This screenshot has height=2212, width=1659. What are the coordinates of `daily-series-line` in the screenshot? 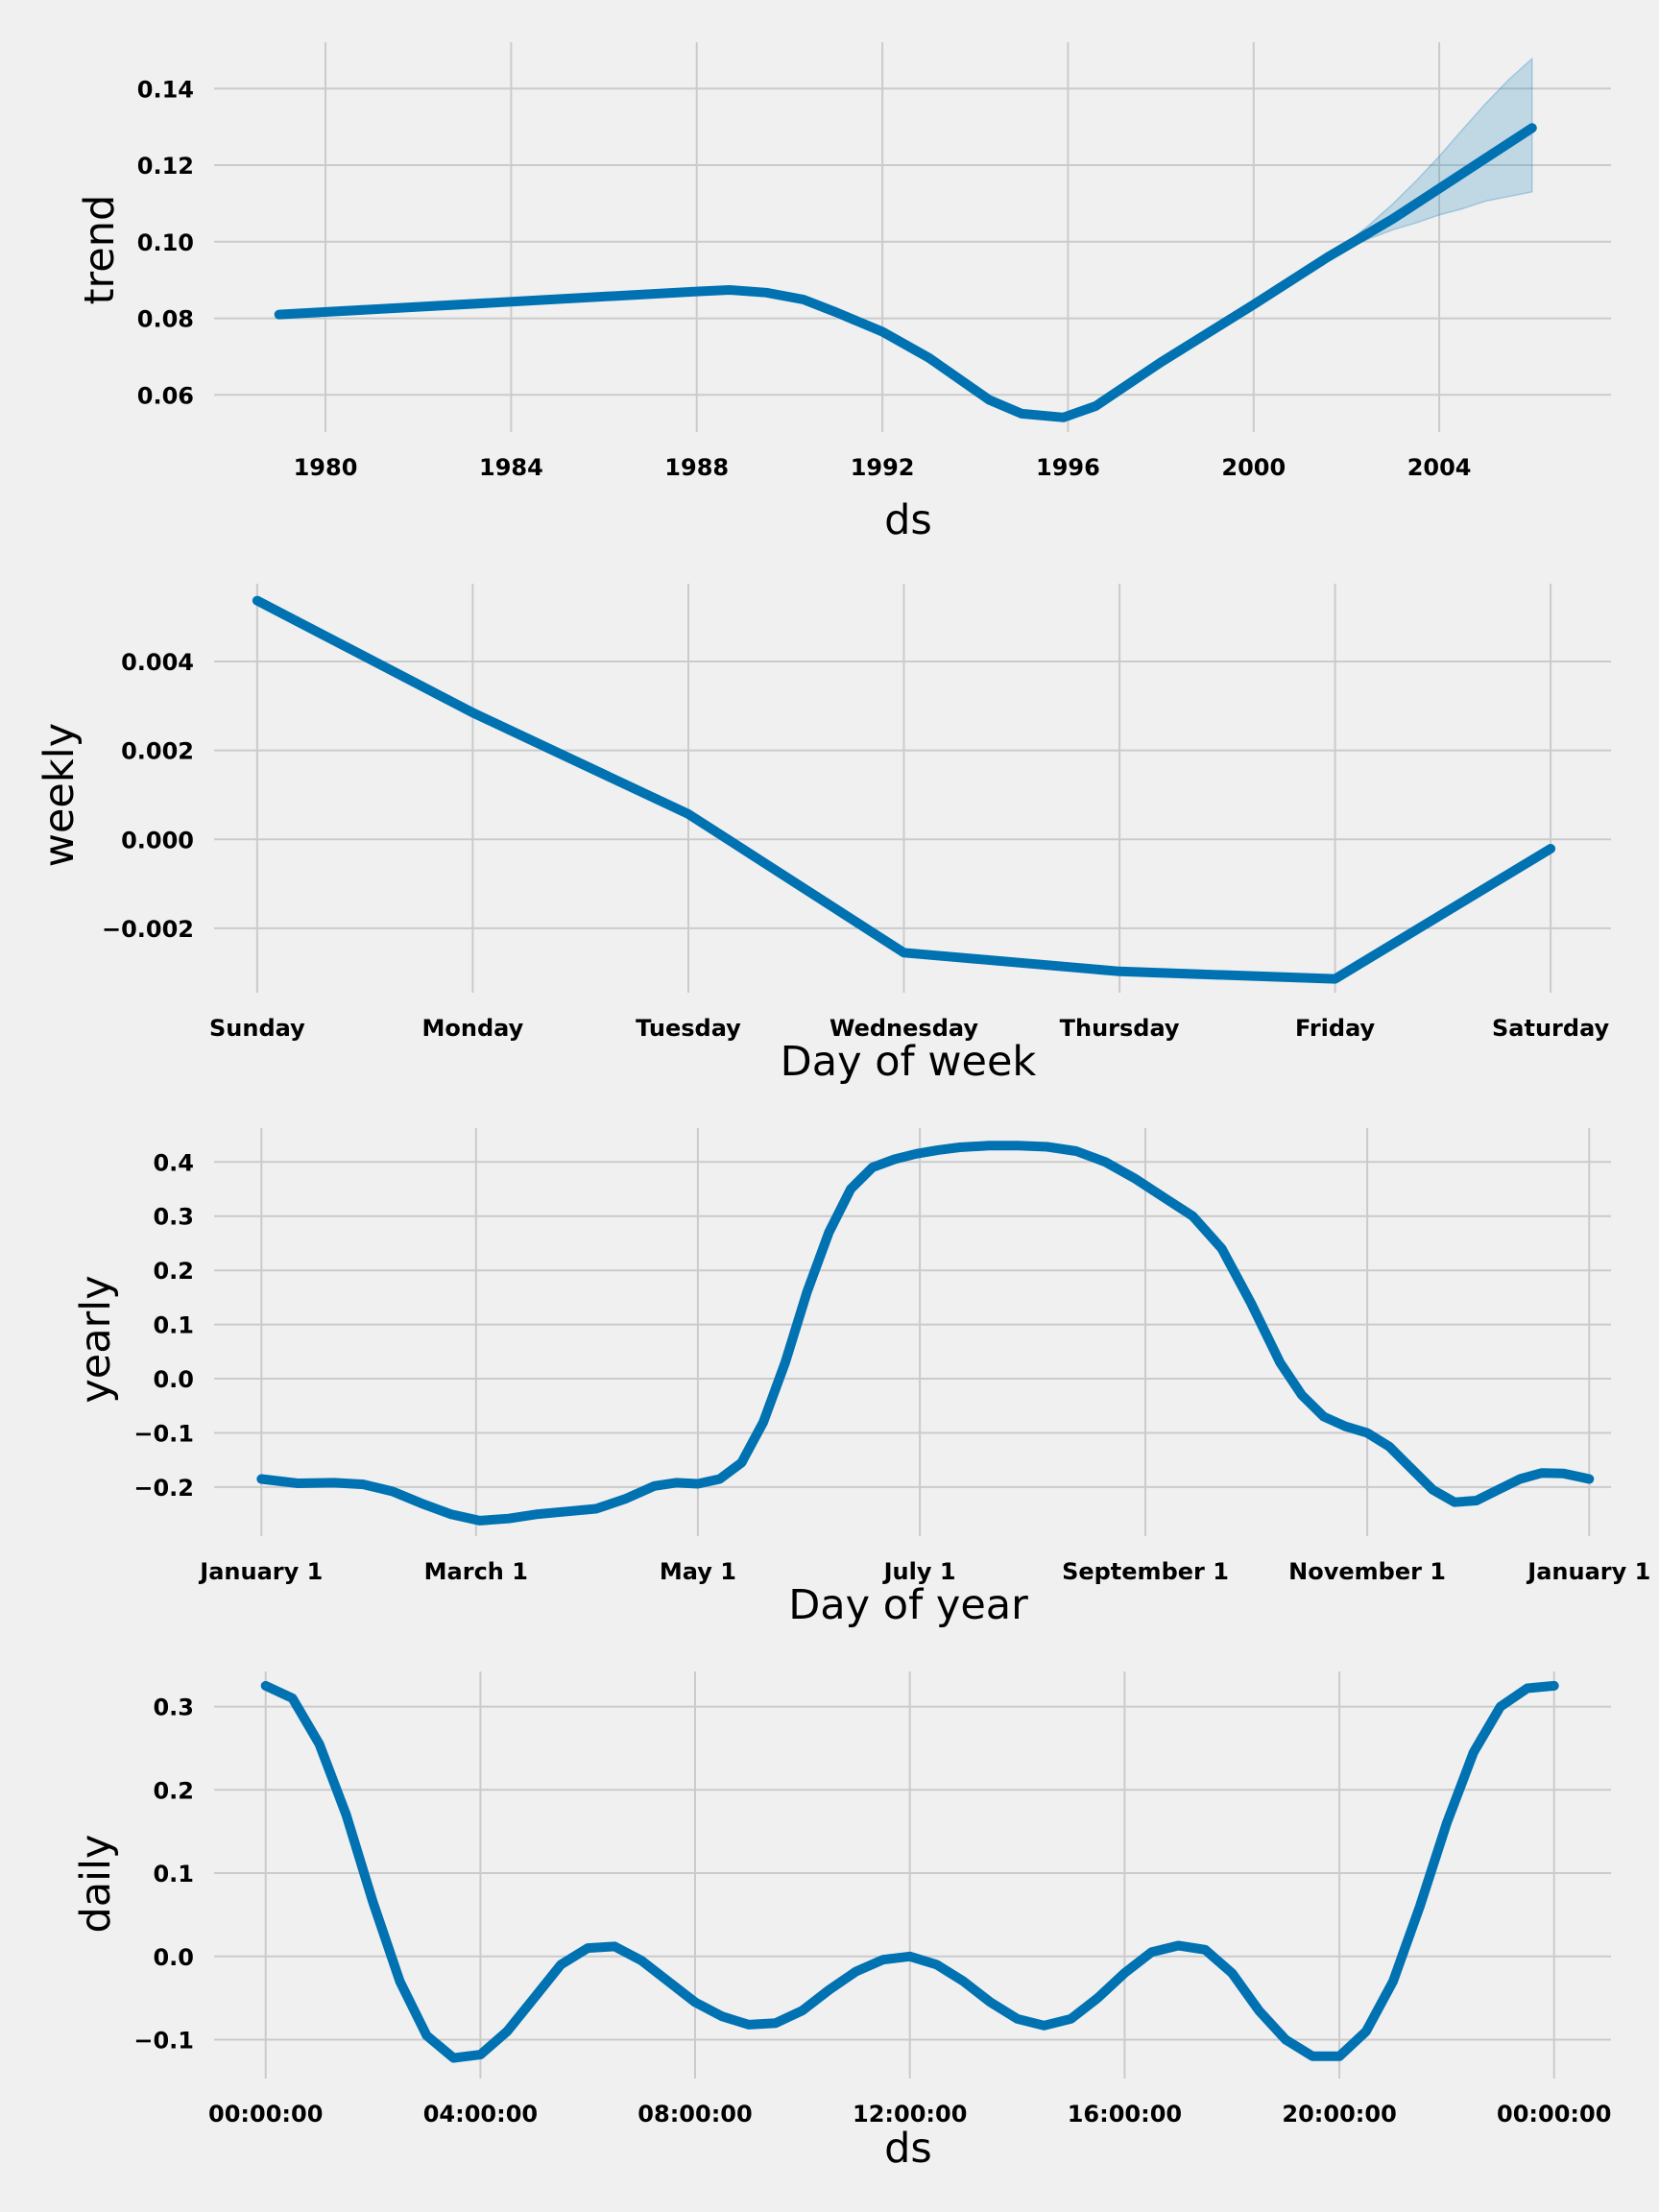 It's located at (910, 1871).